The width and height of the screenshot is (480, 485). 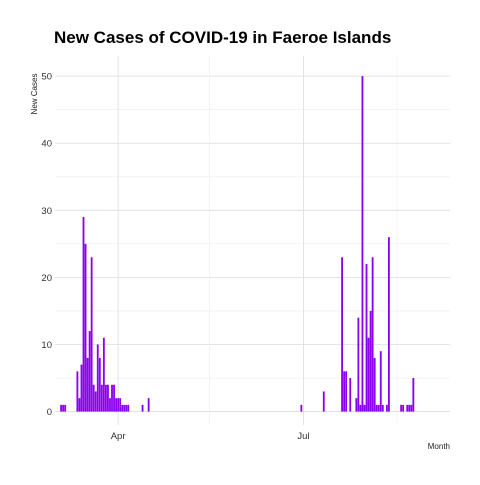 What do you see at coordinates (303, 436) in the screenshot?
I see `x-tick-label: Jul` at bounding box center [303, 436].